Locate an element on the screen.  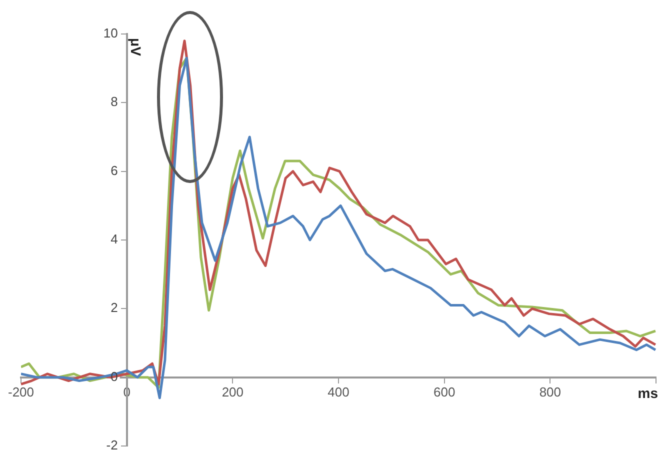
x-tick-label: 400 is located at coordinates (339, 392).